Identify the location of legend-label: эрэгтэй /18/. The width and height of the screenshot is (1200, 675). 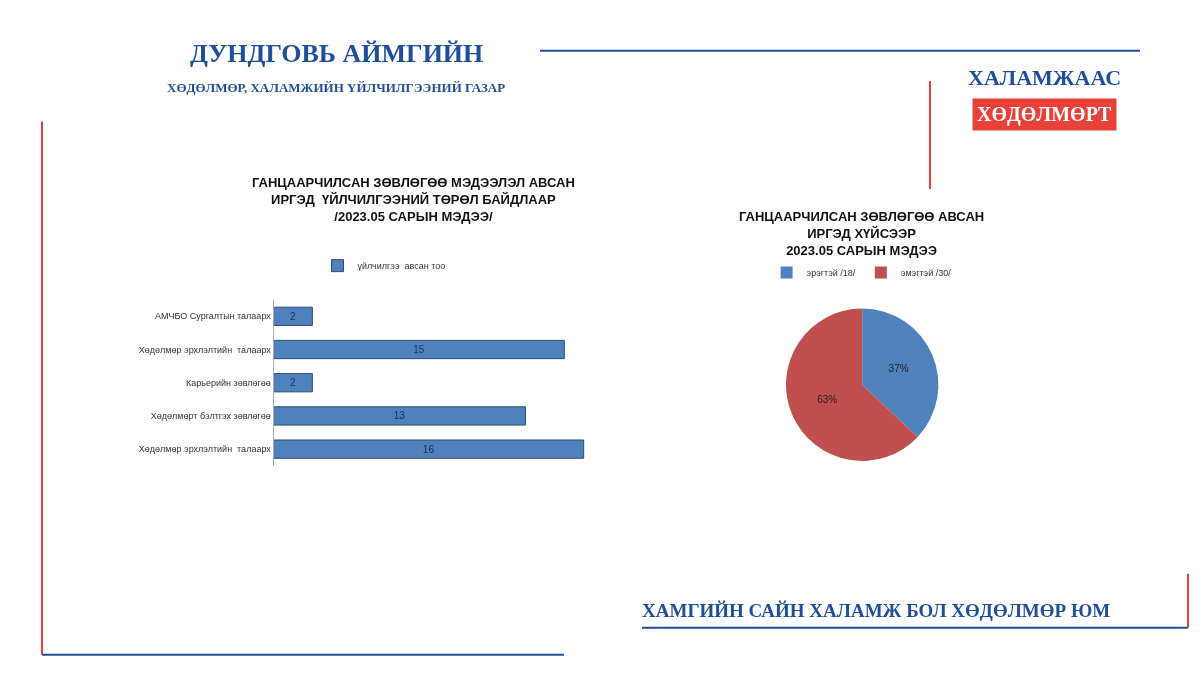
(831, 272).